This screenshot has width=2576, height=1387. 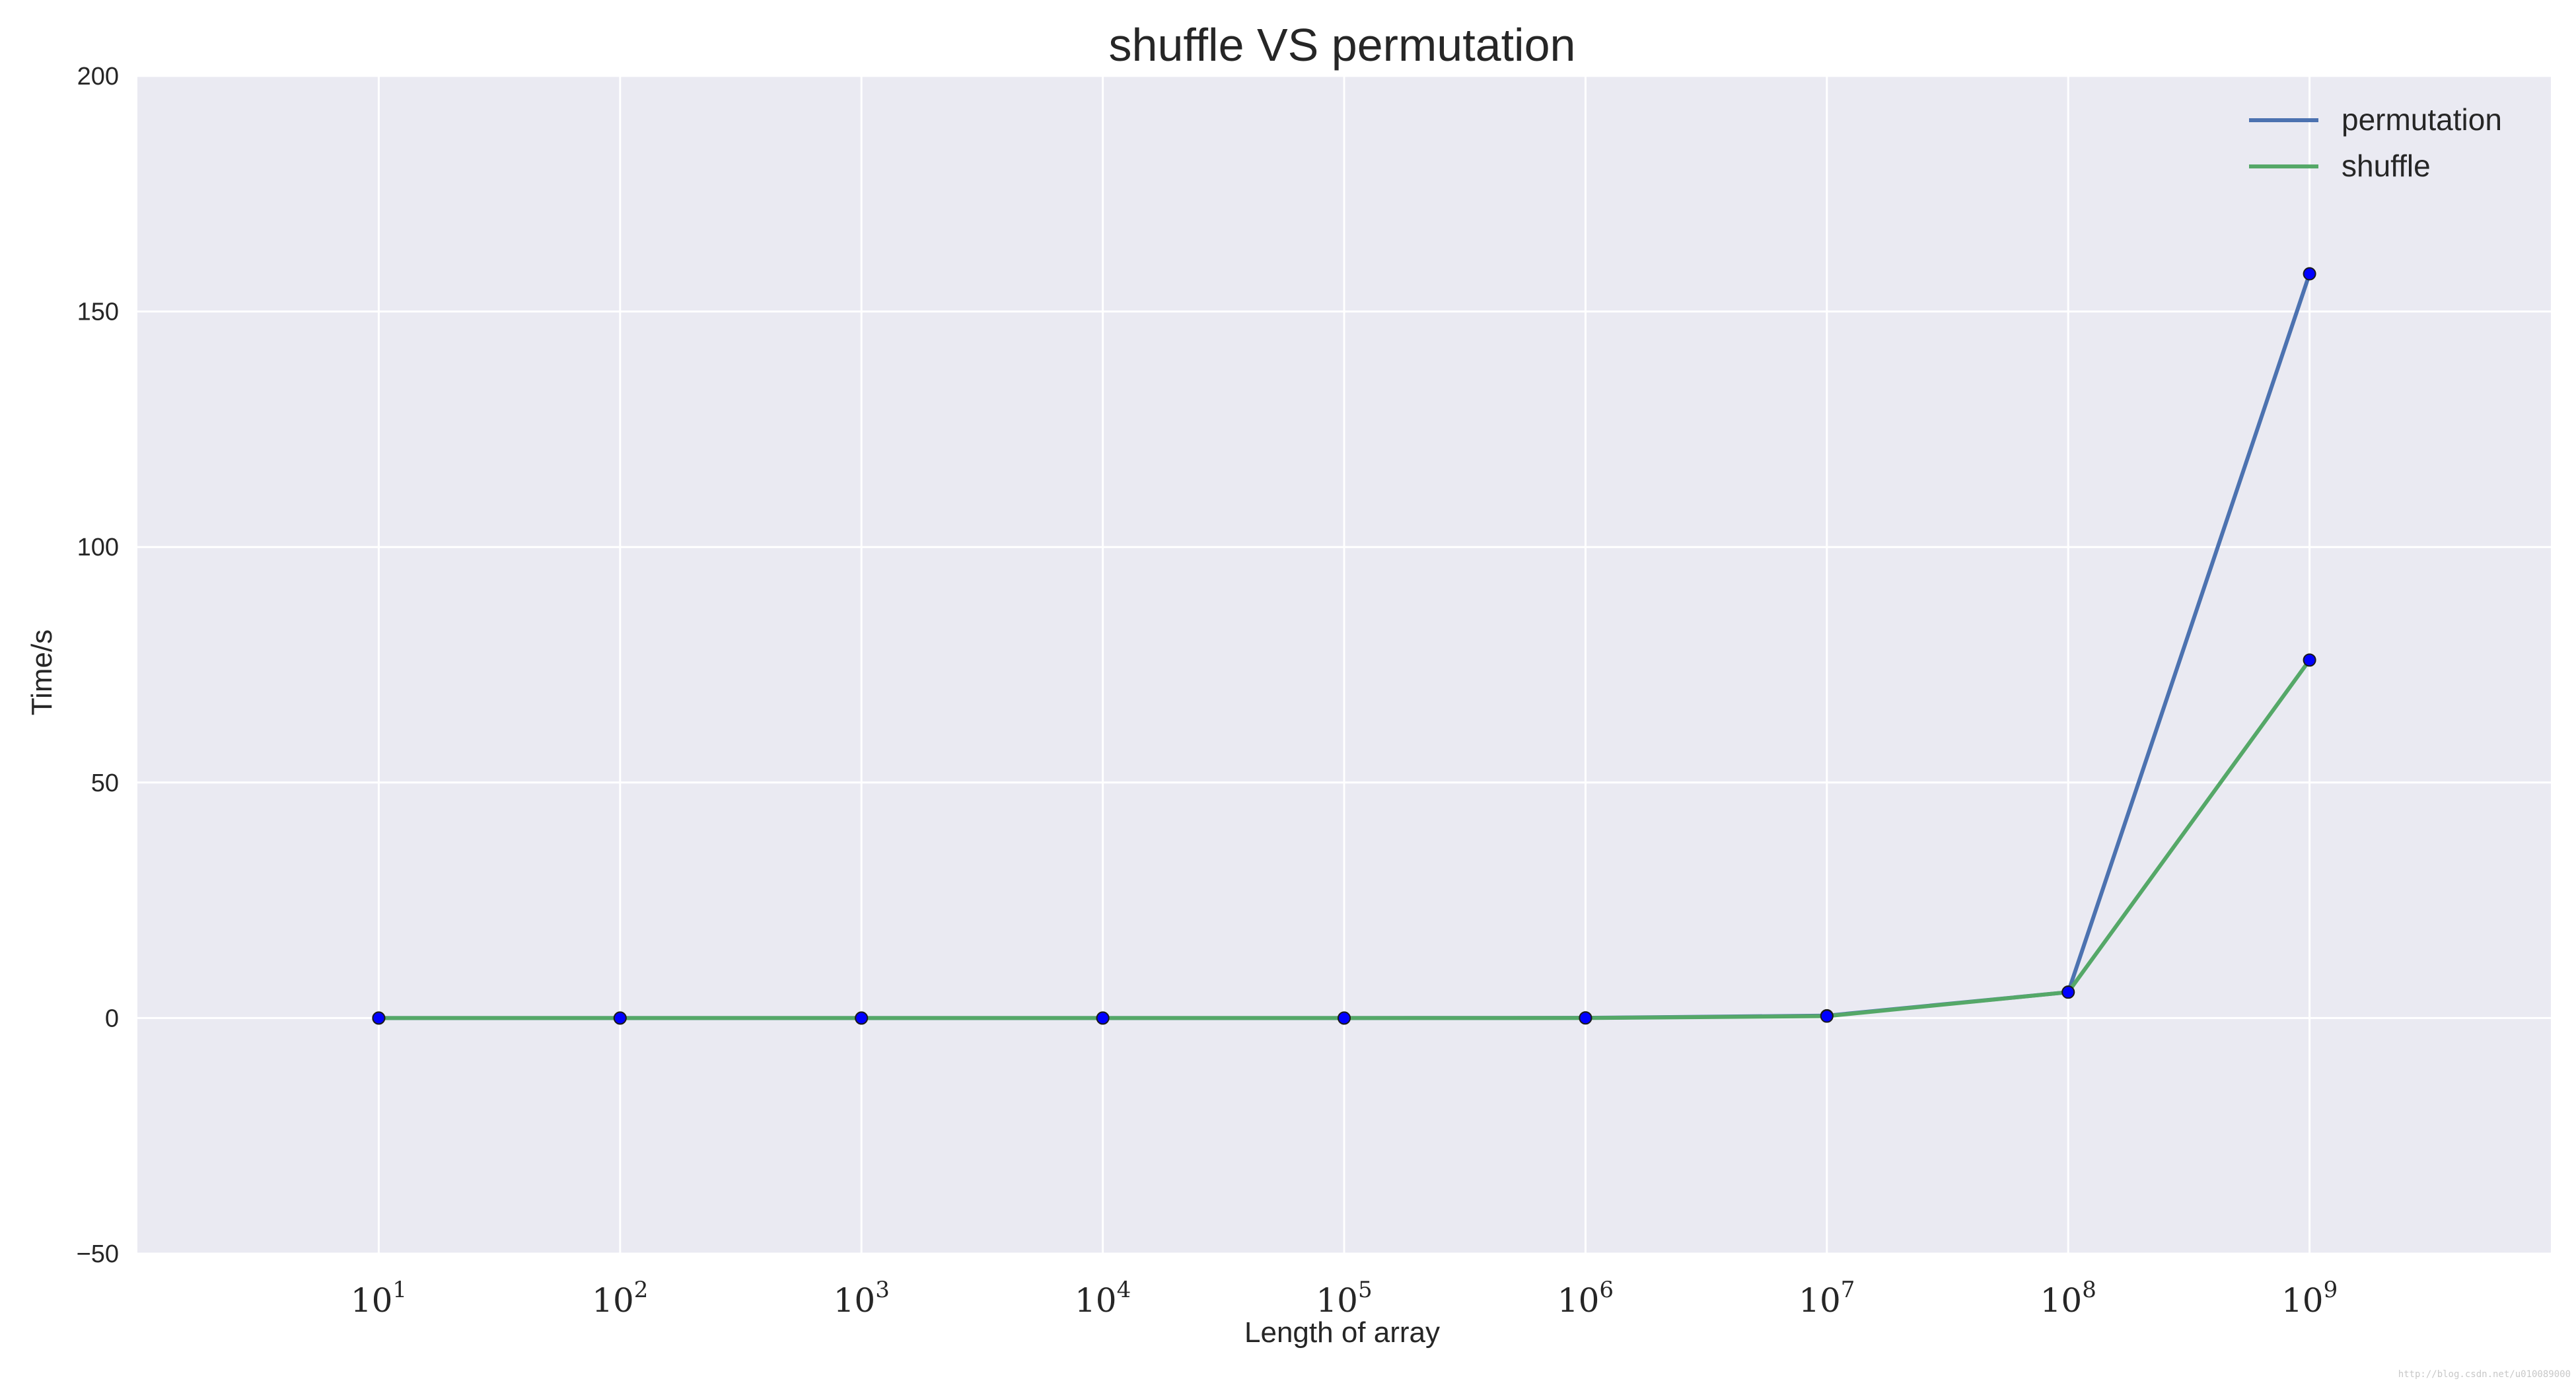 What do you see at coordinates (98, 1254) in the screenshot?
I see `y-tick-label: −50` at bounding box center [98, 1254].